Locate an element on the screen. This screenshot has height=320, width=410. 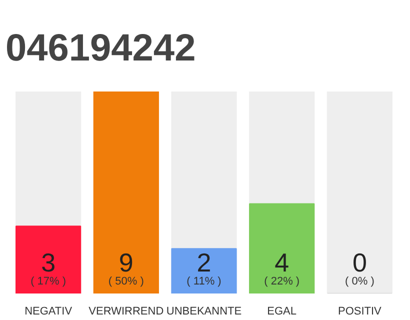
x-tick-label: UNBEKANNTE is located at coordinates (204, 312).